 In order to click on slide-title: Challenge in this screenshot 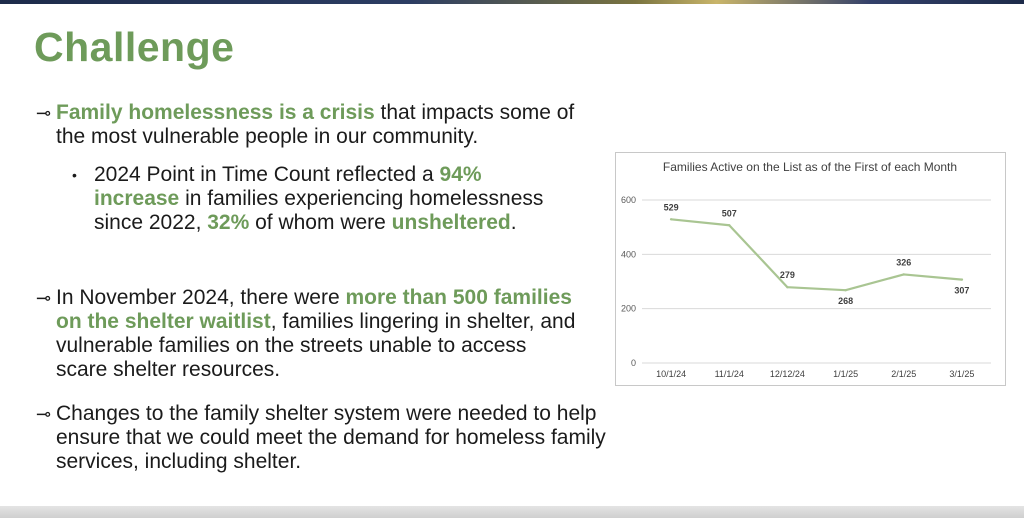, I will do `click(134, 47)`.